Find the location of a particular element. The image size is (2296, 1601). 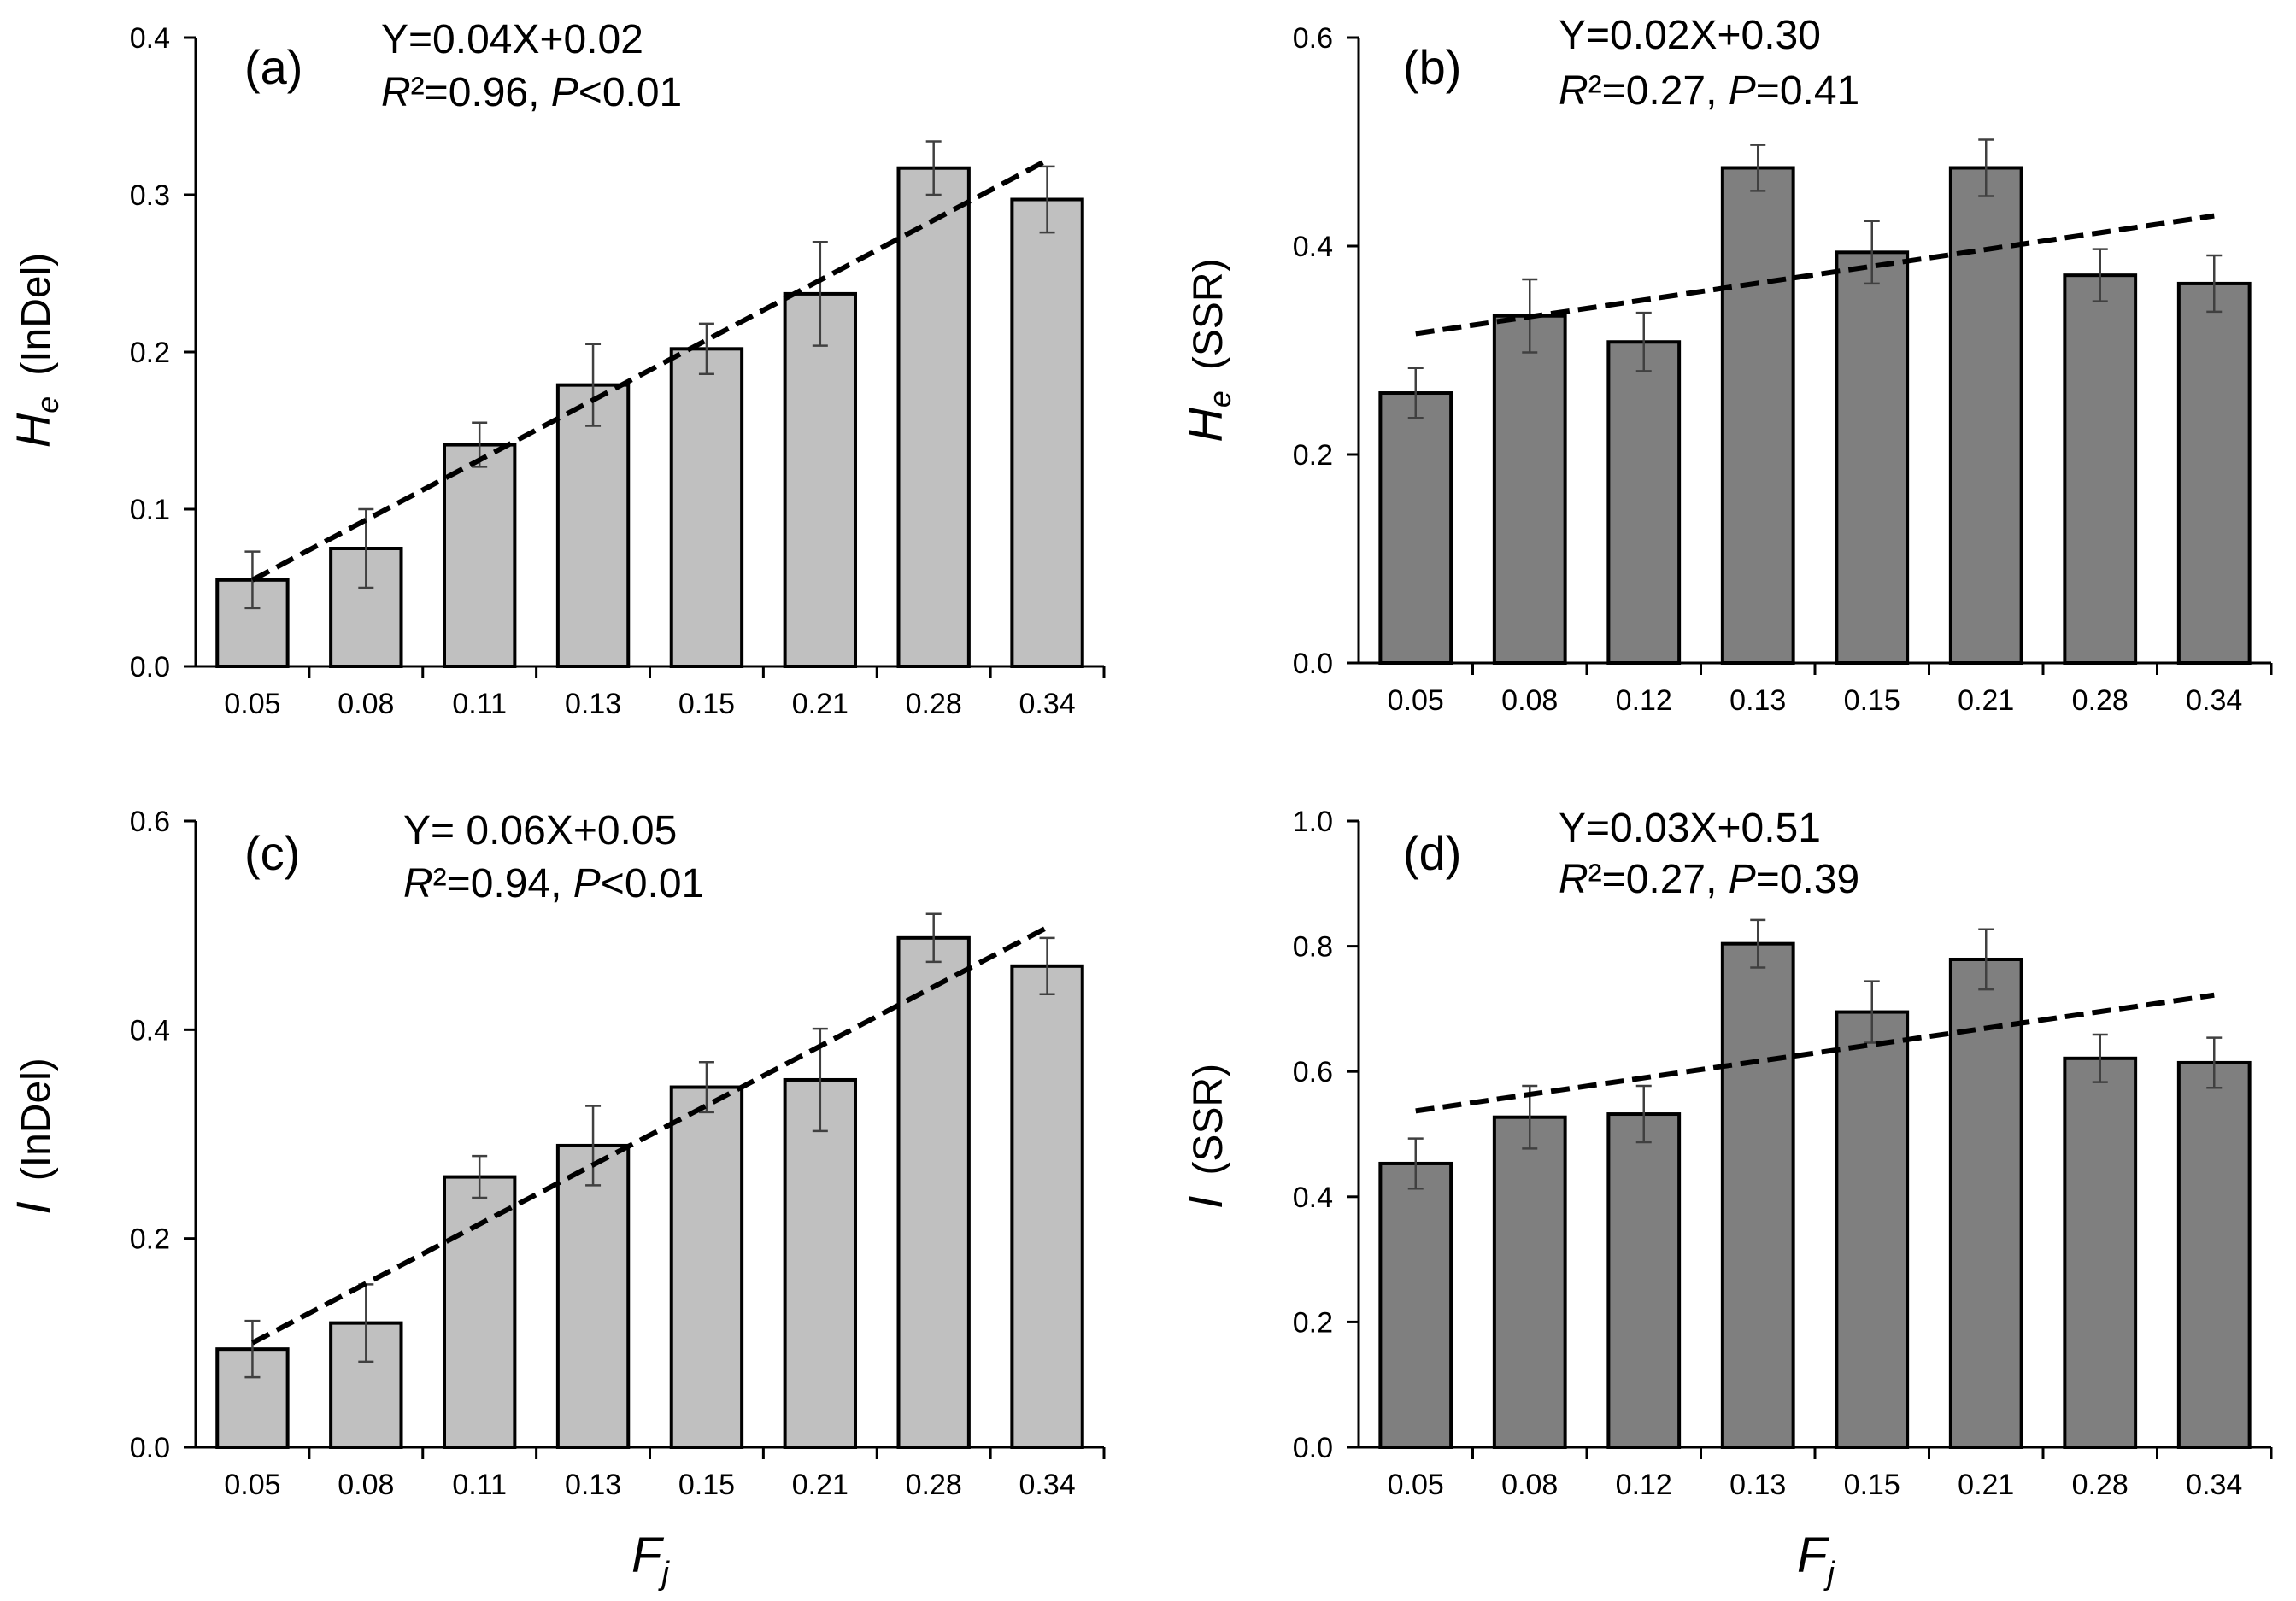

y-axis-subscript: e is located at coordinates (1219, 399).